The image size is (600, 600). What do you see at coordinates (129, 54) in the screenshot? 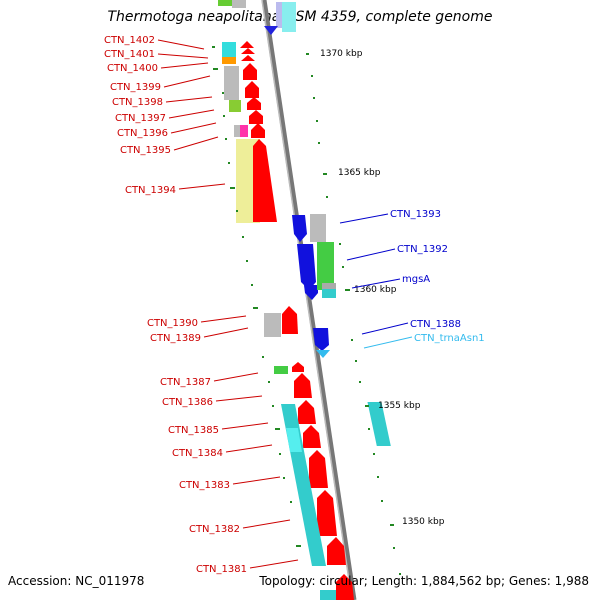
I see `gene-label-ctn-1401: CTN_1401` at bounding box center [129, 54].